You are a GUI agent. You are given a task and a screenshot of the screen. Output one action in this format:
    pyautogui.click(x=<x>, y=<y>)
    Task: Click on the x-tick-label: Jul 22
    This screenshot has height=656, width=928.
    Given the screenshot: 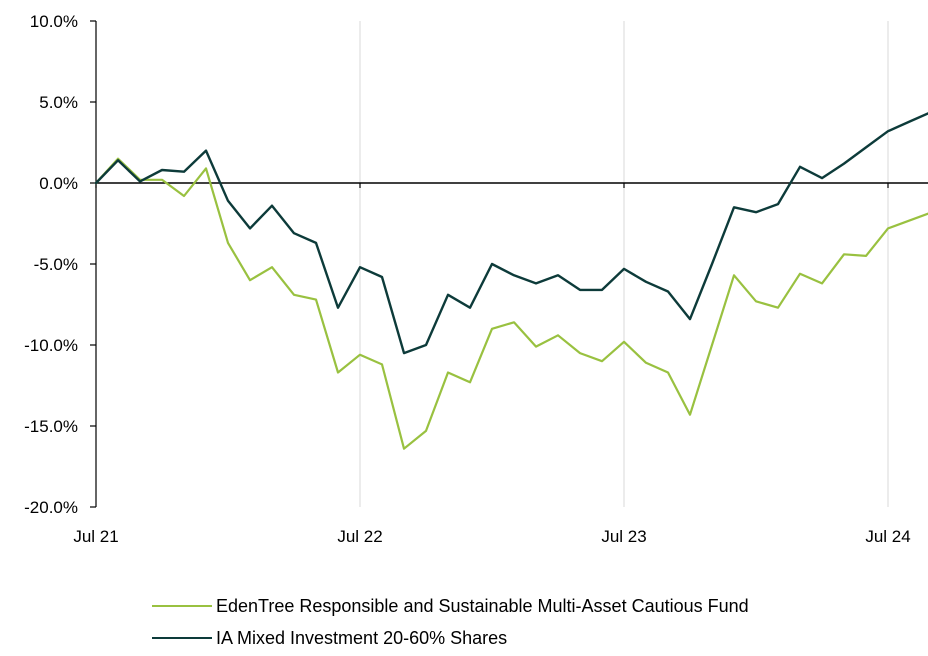 What is the action you would take?
    pyautogui.click(x=359, y=536)
    